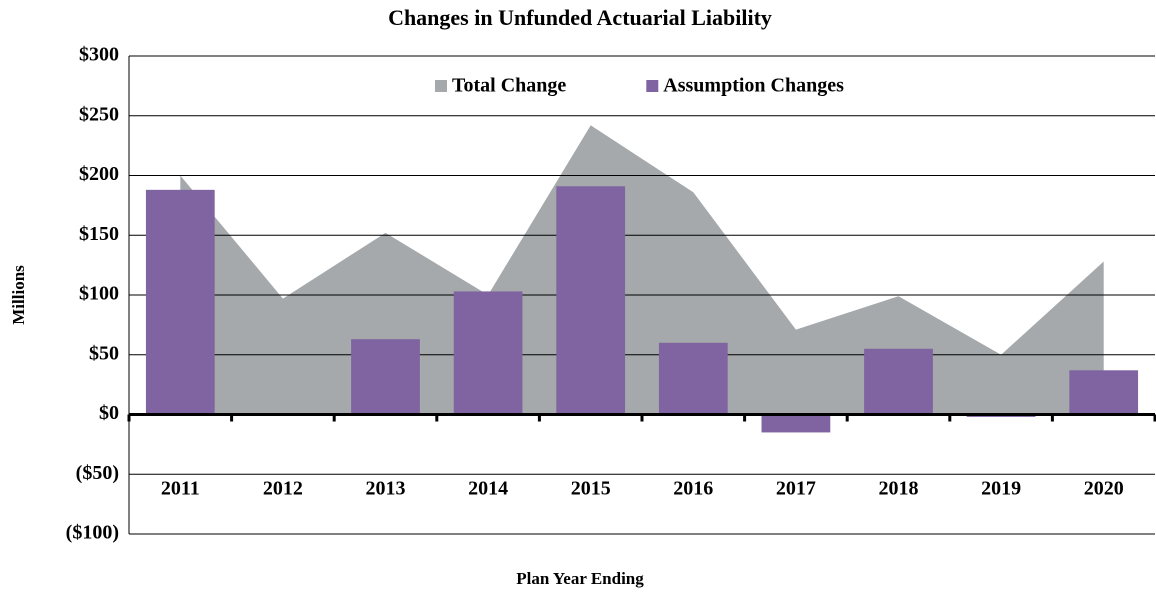  Describe the element at coordinates (1104, 489) in the screenshot. I see `x-tick-label: 2020` at that location.